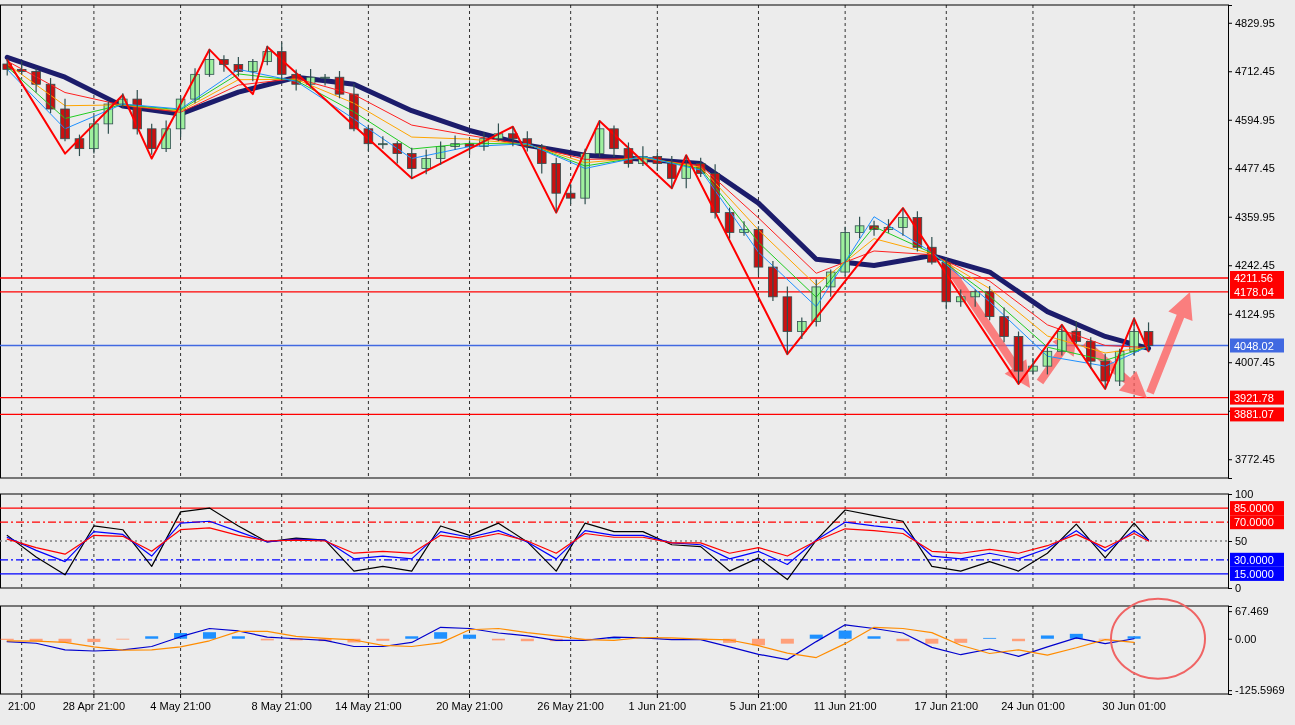 Image resolution: width=1295 pixels, height=725 pixels. I want to click on ref-line-label: 30.0000, so click(1254, 559).